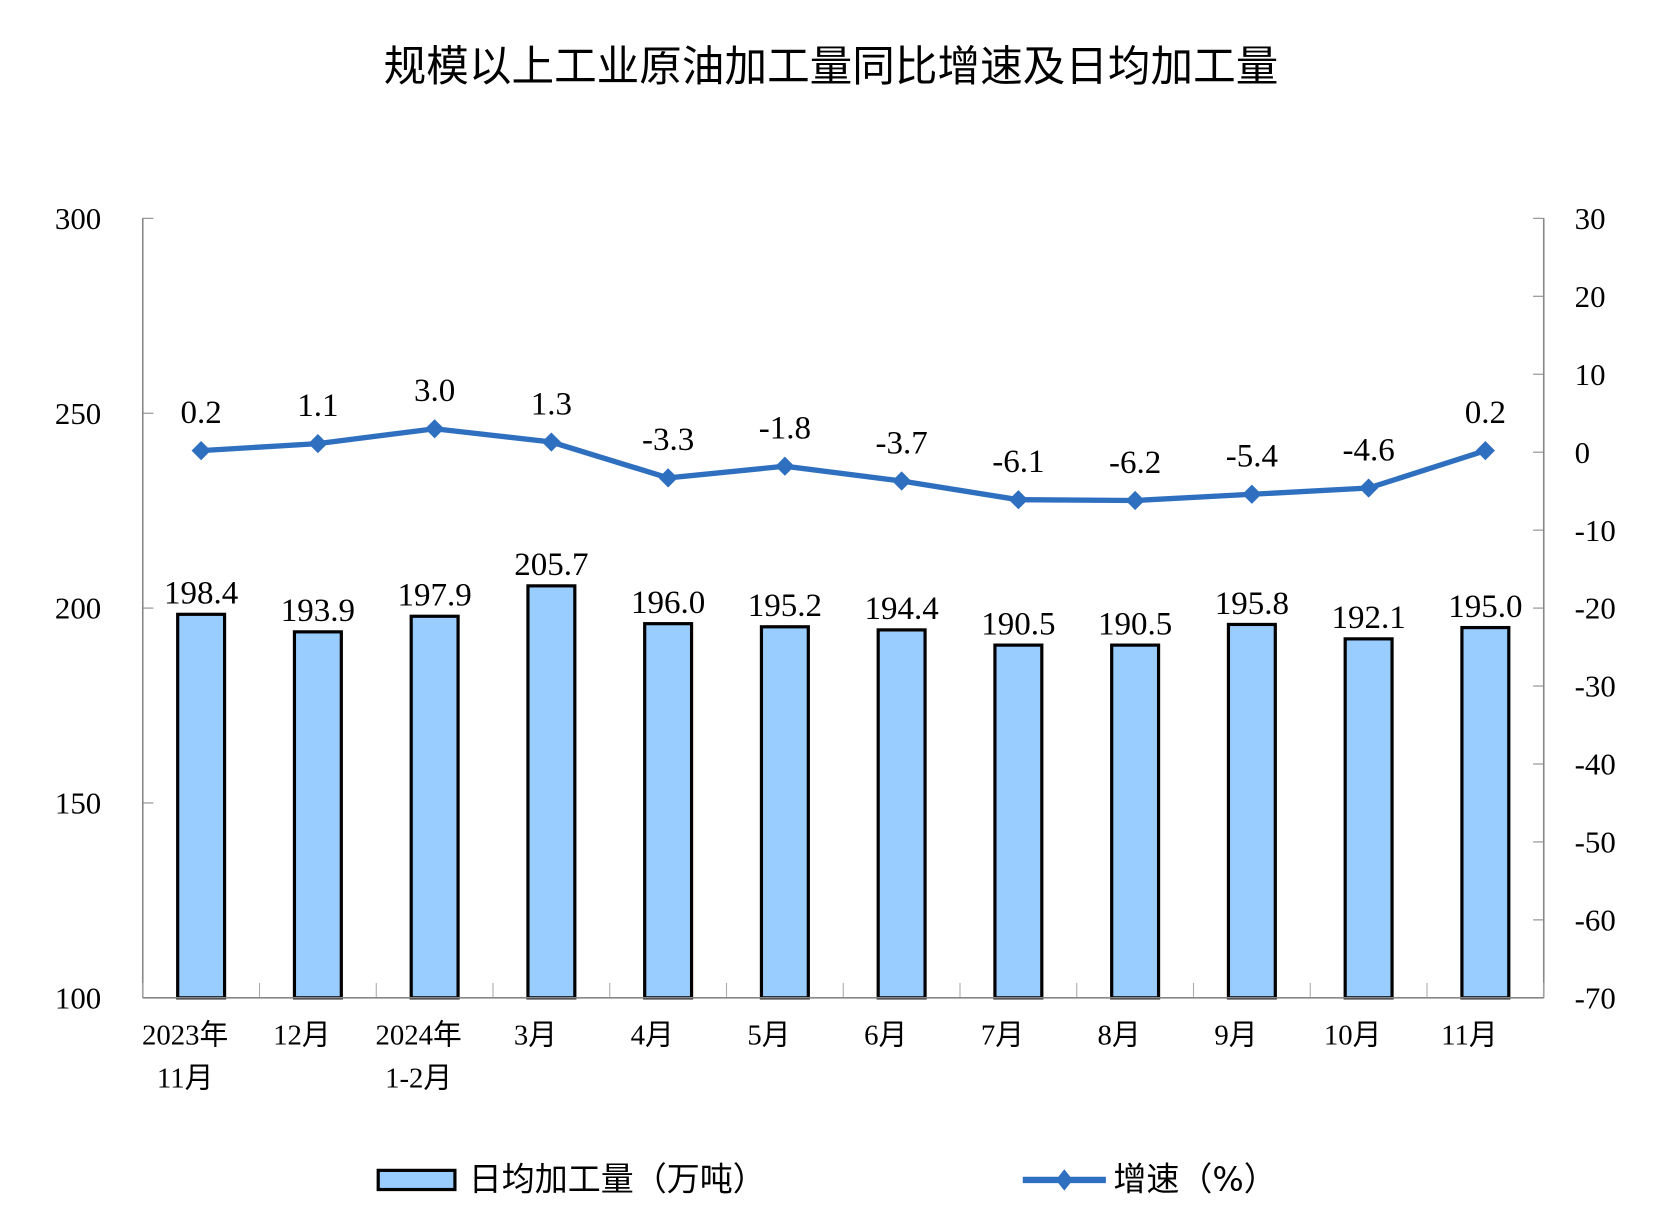 The image size is (1662, 1230). Describe the element at coordinates (668, 440) in the screenshot. I see `line-value-label: -3.3` at that location.